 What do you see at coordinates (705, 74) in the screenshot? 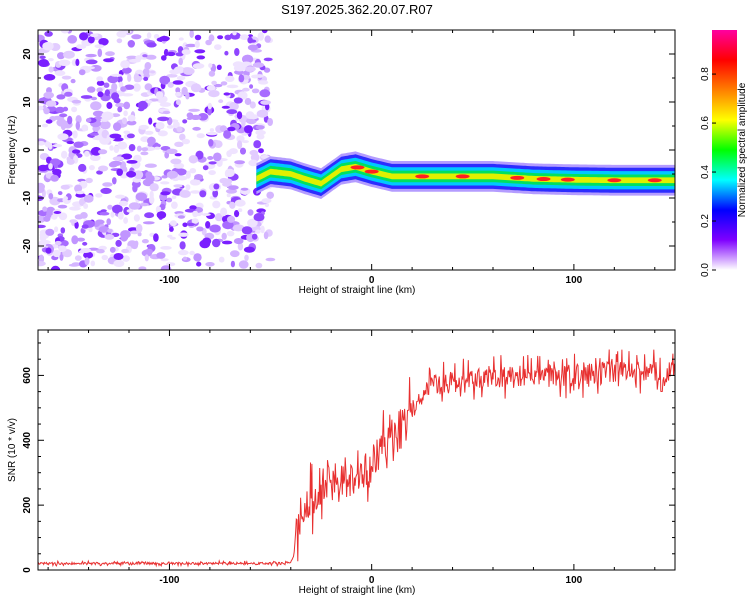
I see `colorbar-tick-label: 0.8` at bounding box center [705, 74].